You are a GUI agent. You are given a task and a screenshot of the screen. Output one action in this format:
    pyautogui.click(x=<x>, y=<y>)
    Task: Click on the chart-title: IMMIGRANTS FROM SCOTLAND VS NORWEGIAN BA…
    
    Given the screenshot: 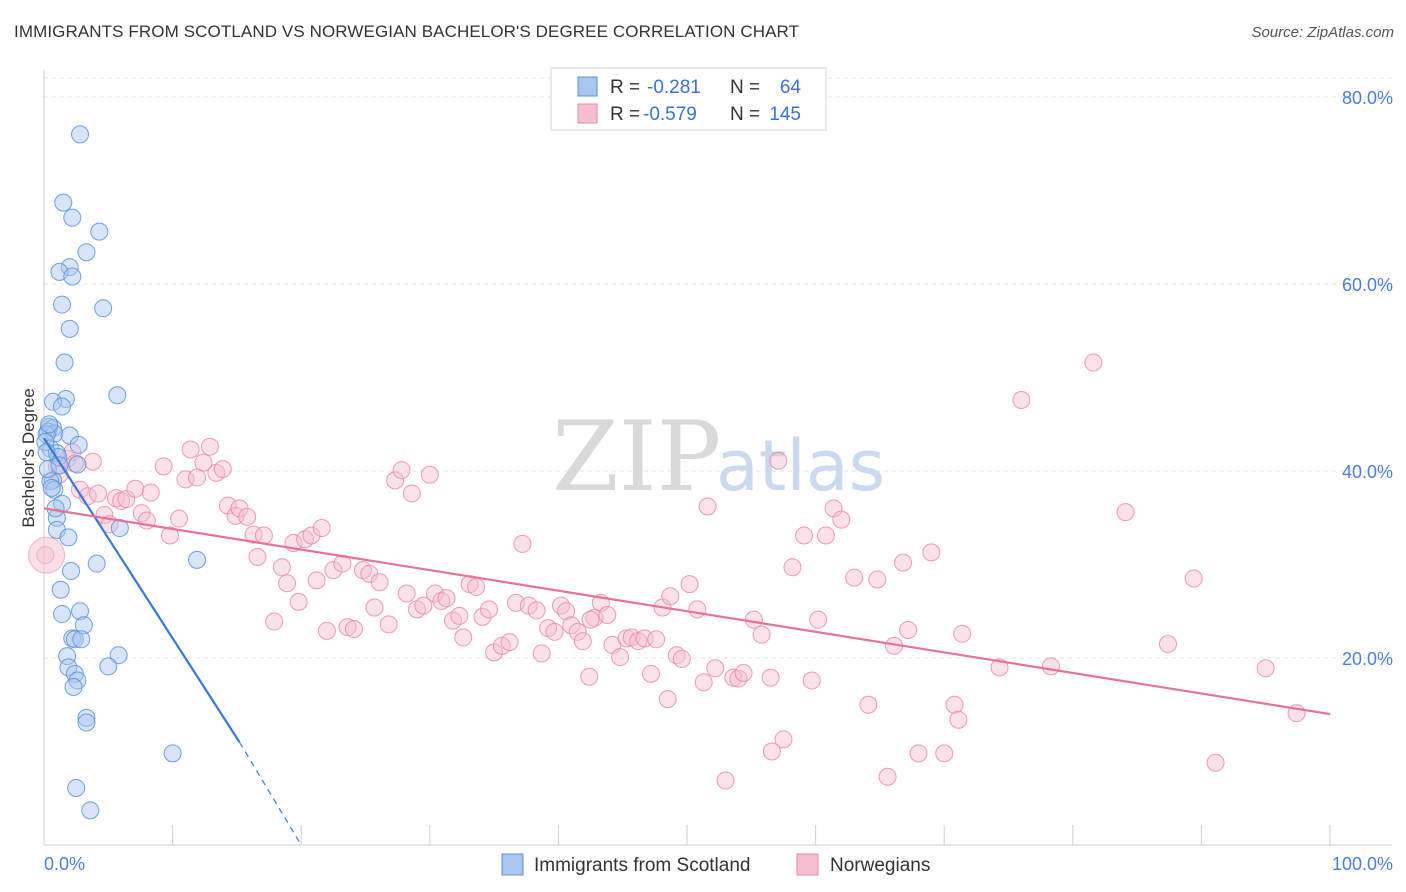 What is the action you would take?
    pyautogui.click(x=407, y=31)
    